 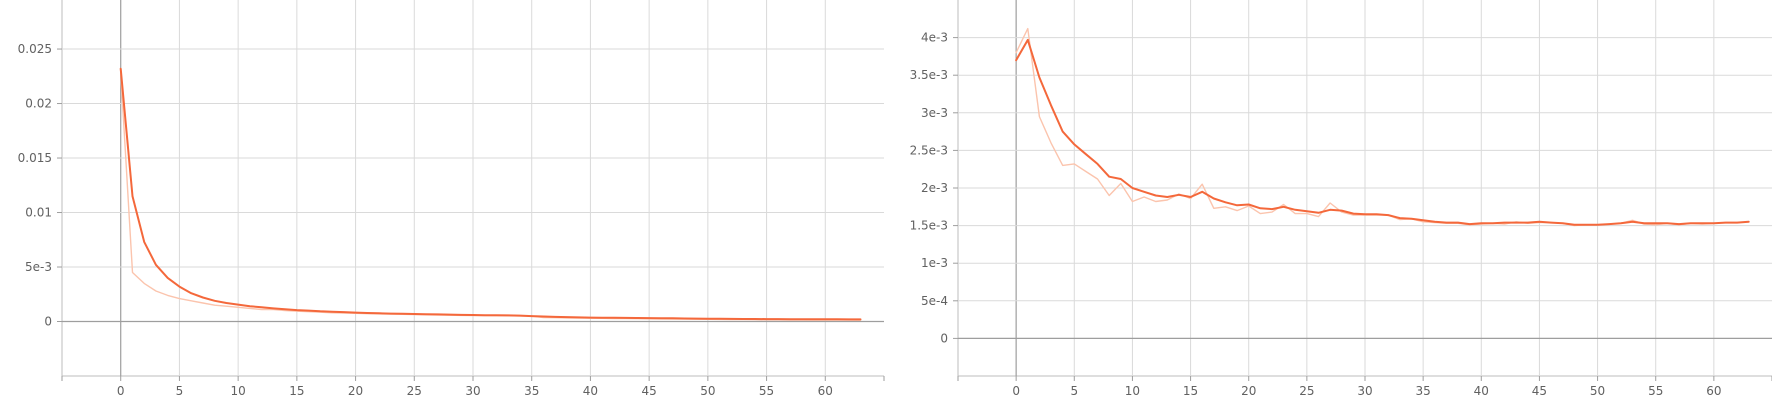 I want to click on y-tick-label: 0.015, so click(x=35, y=158).